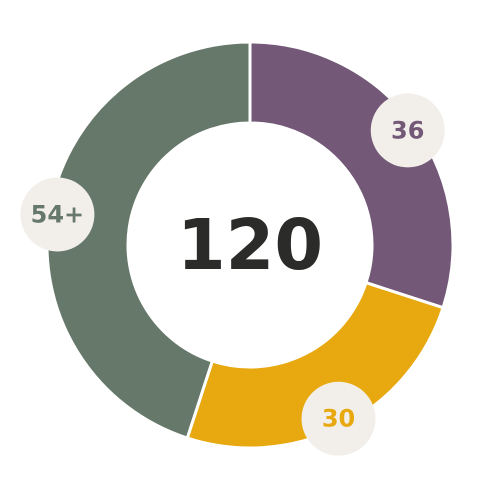  What do you see at coordinates (57, 214) in the screenshot?
I see `data-label: 54+` at bounding box center [57, 214].